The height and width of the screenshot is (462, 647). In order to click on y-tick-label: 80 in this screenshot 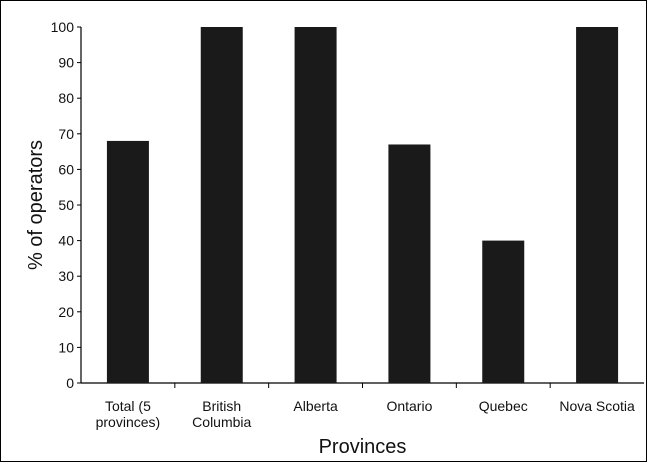, I will do `click(66, 98)`.